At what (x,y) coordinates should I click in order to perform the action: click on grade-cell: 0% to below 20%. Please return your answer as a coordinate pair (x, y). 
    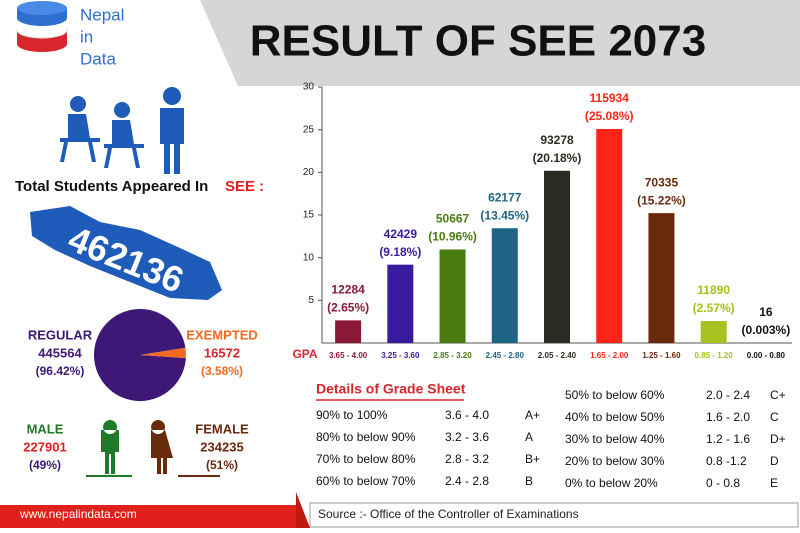
    Looking at the image, I should click on (611, 483).